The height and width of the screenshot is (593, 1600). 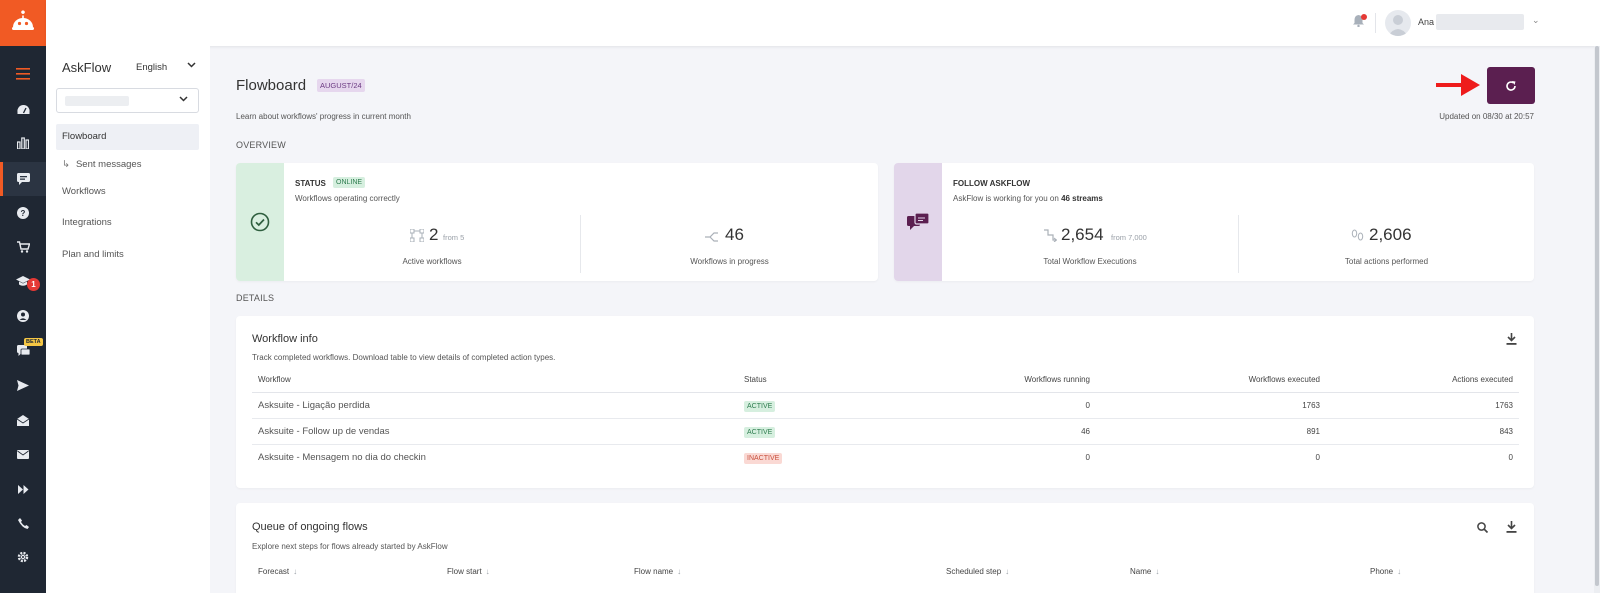 What do you see at coordinates (84, 191) in the screenshot?
I see `sidebar-item-workflows: Workflows` at bounding box center [84, 191].